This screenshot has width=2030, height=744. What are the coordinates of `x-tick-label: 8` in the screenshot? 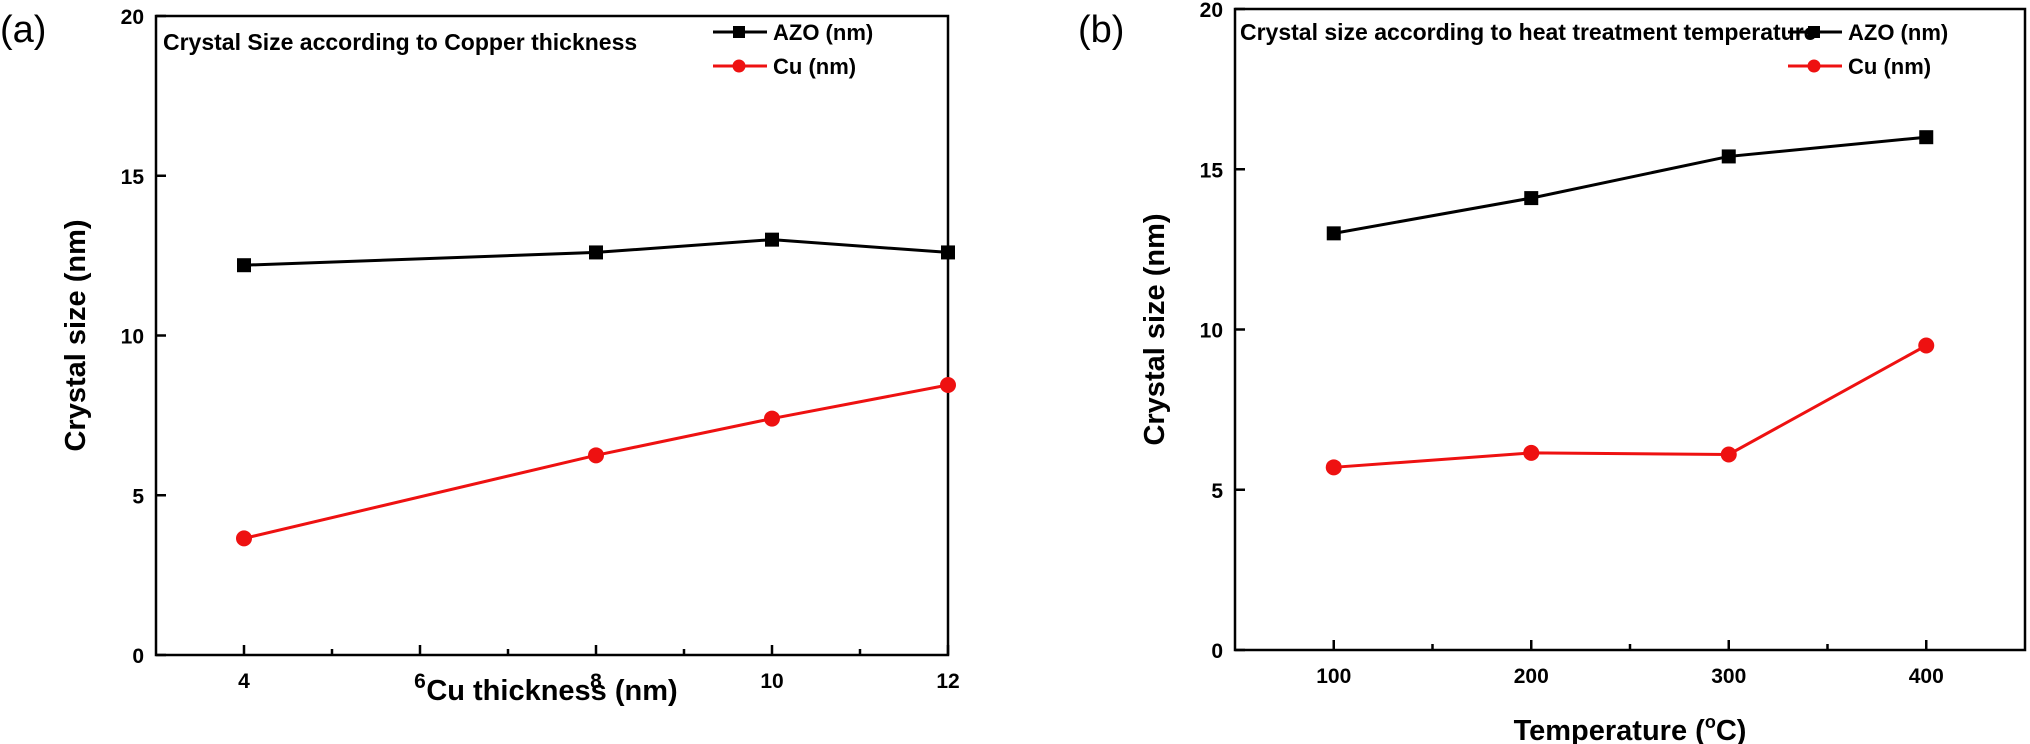 It's located at (596, 681).